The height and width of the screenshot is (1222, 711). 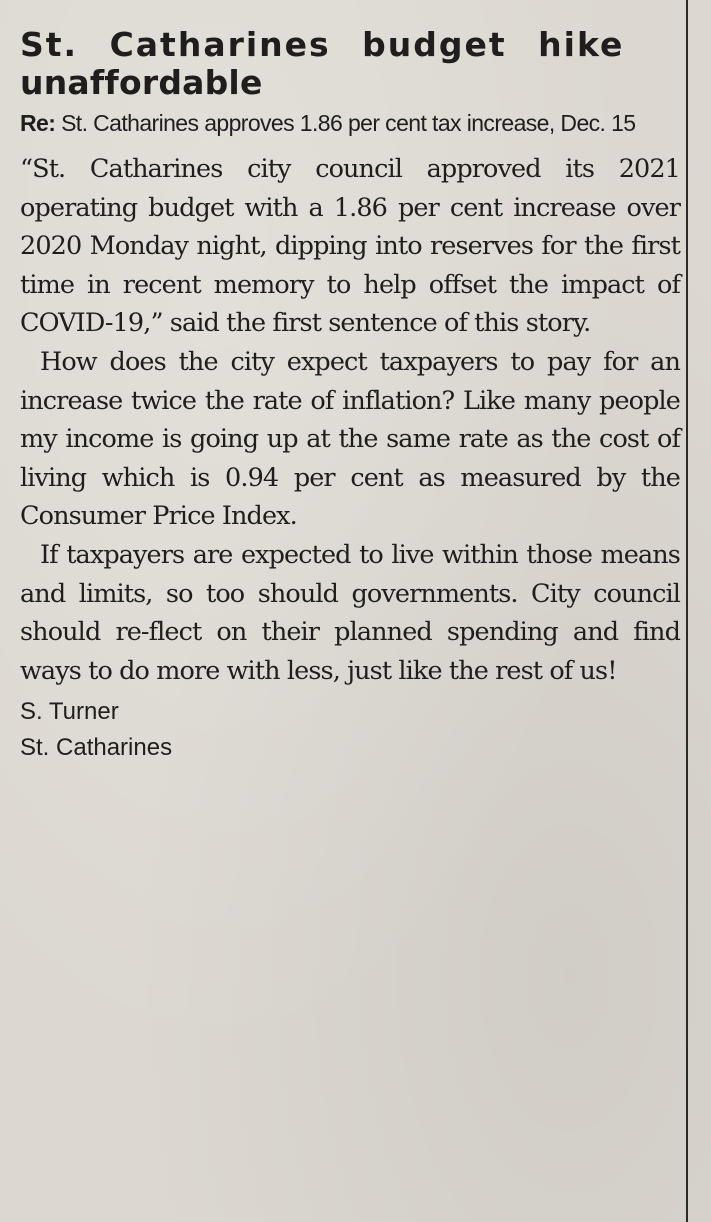 I want to click on author-name: S. Turner, so click(x=69, y=712).